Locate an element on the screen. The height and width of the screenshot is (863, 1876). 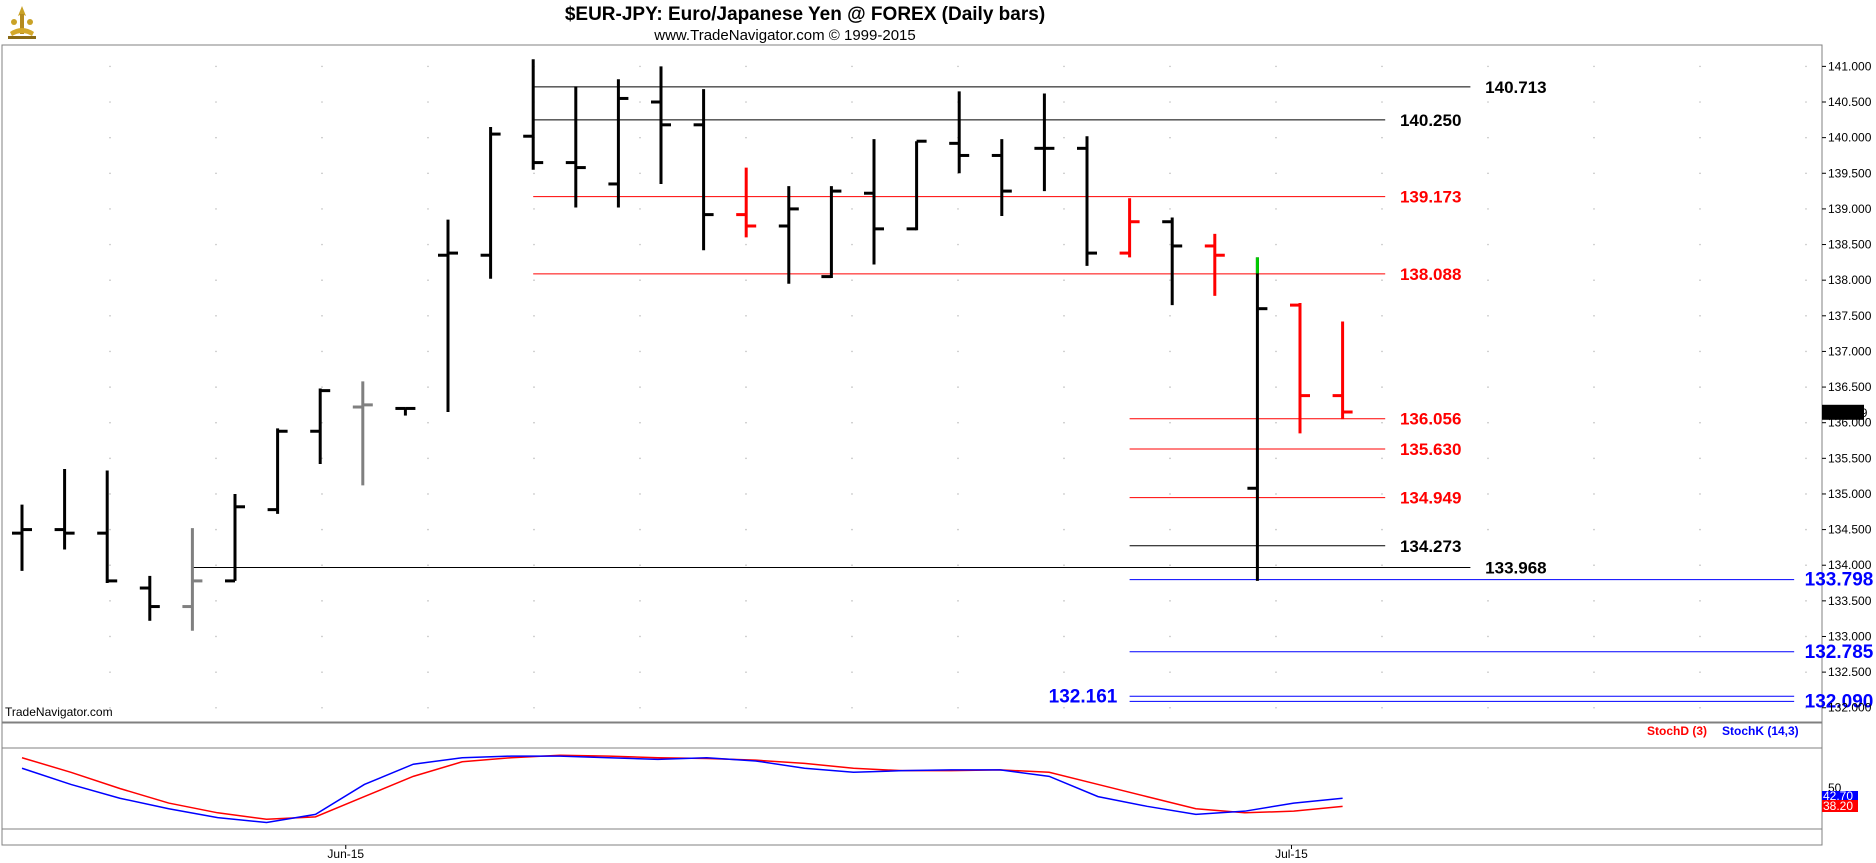
x-tick-label: Jun-15 is located at coordinates (345, 854).